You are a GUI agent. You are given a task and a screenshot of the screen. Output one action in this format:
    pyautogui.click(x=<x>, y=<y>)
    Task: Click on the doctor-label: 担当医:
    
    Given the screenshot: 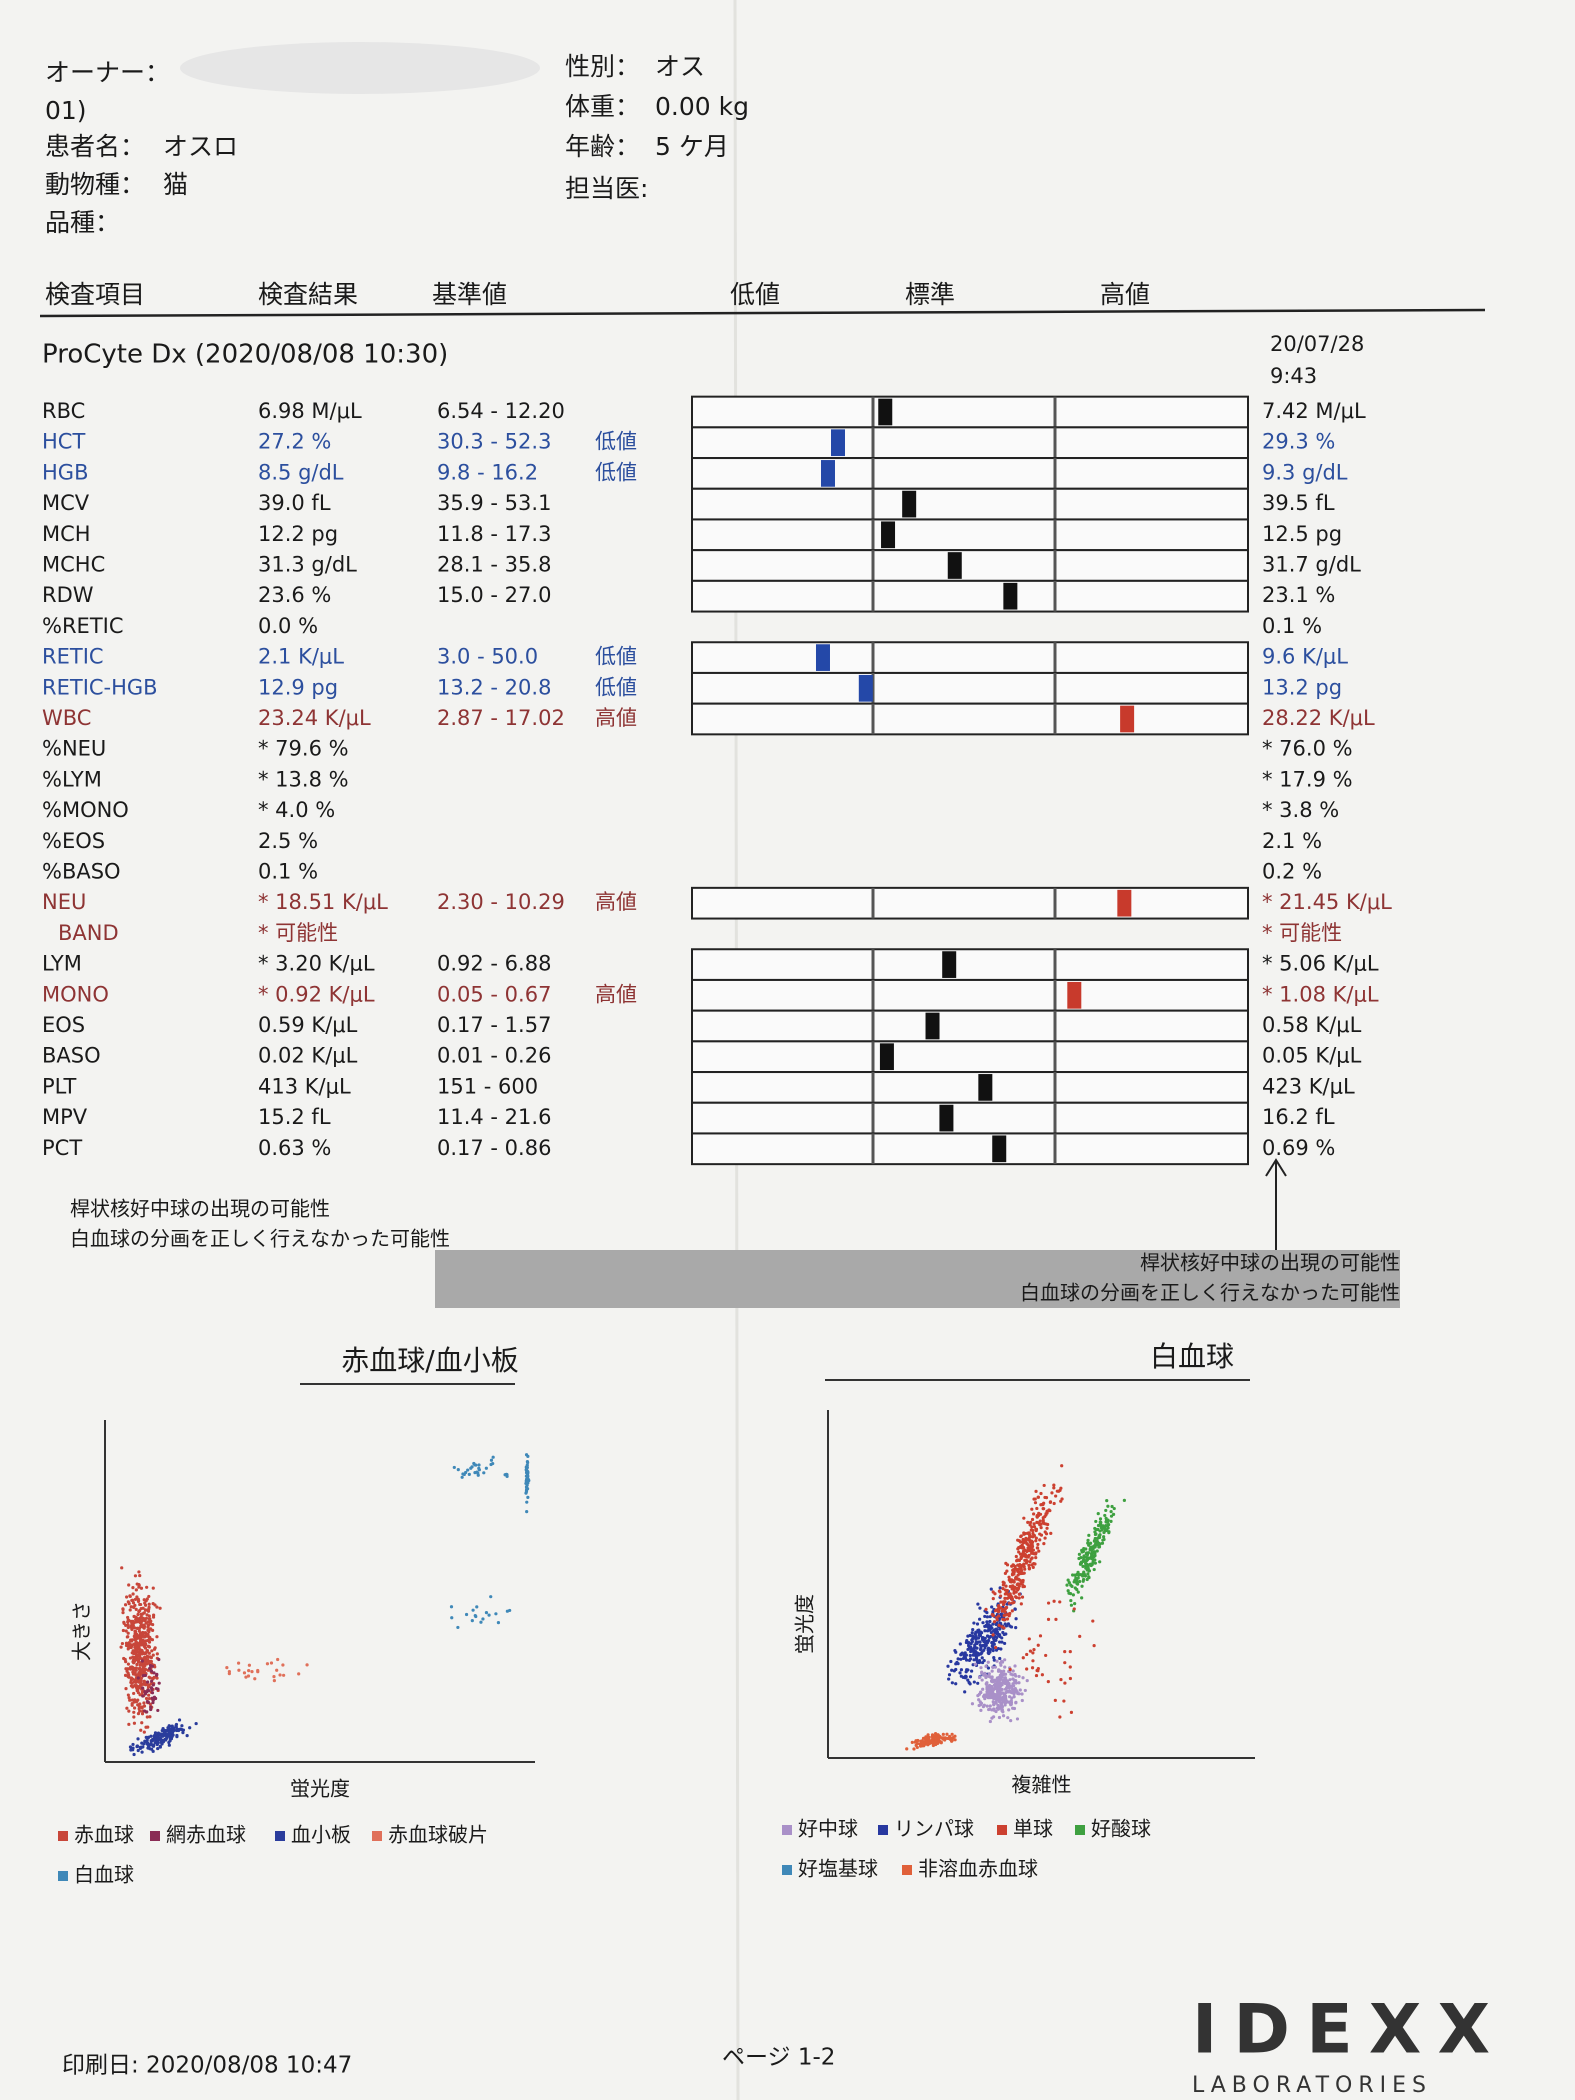 What is the action you would take?
    pyautogui.click(x=606, y=188)
    